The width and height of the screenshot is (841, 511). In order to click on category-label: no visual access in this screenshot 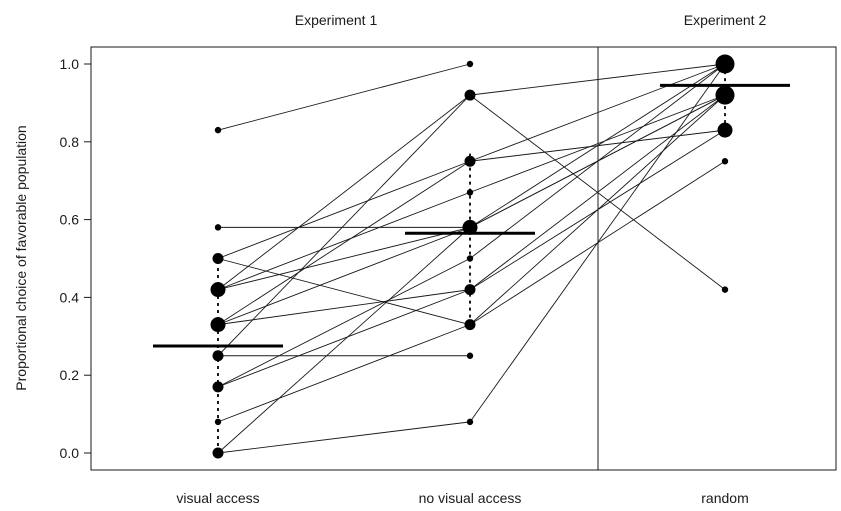, I will do `click(470, 498)`.